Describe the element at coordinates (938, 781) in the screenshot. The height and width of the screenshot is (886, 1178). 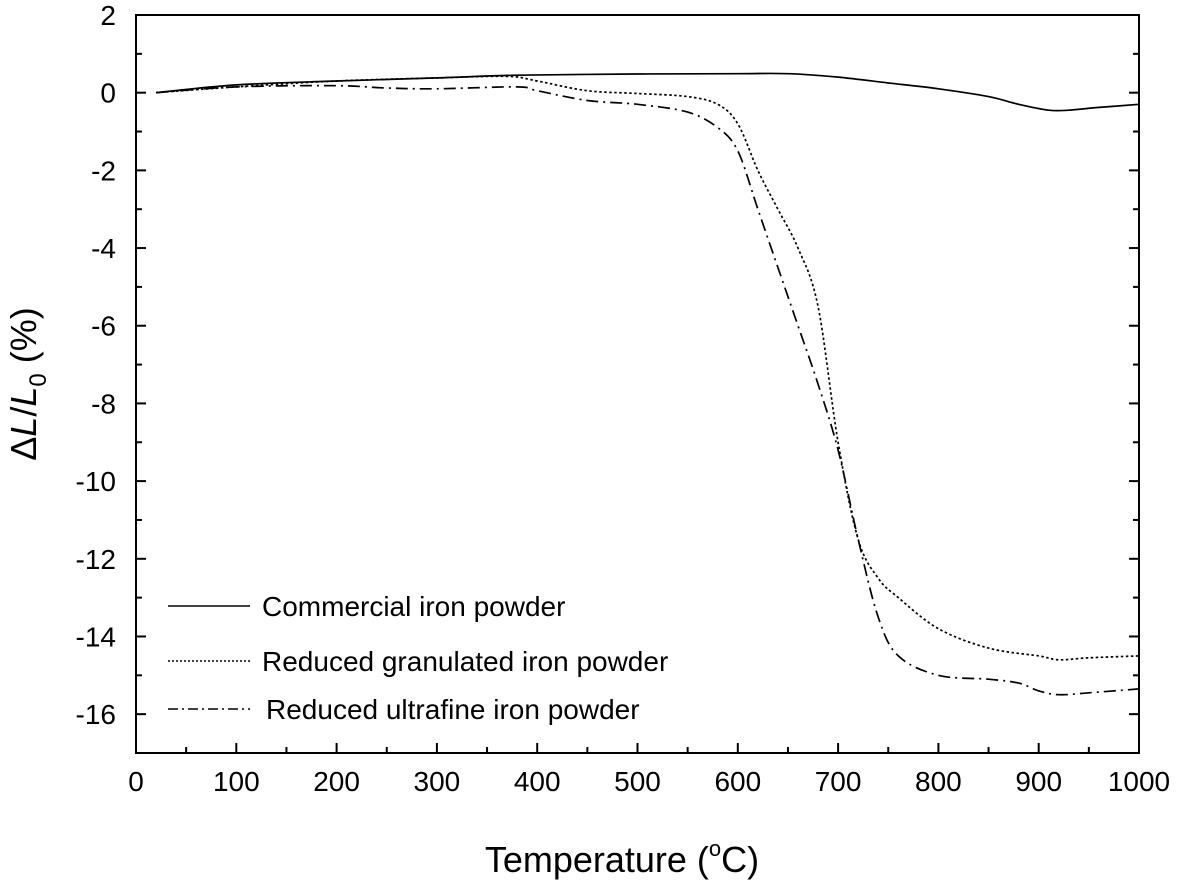
I see `x-tick-label: 800` at that location.